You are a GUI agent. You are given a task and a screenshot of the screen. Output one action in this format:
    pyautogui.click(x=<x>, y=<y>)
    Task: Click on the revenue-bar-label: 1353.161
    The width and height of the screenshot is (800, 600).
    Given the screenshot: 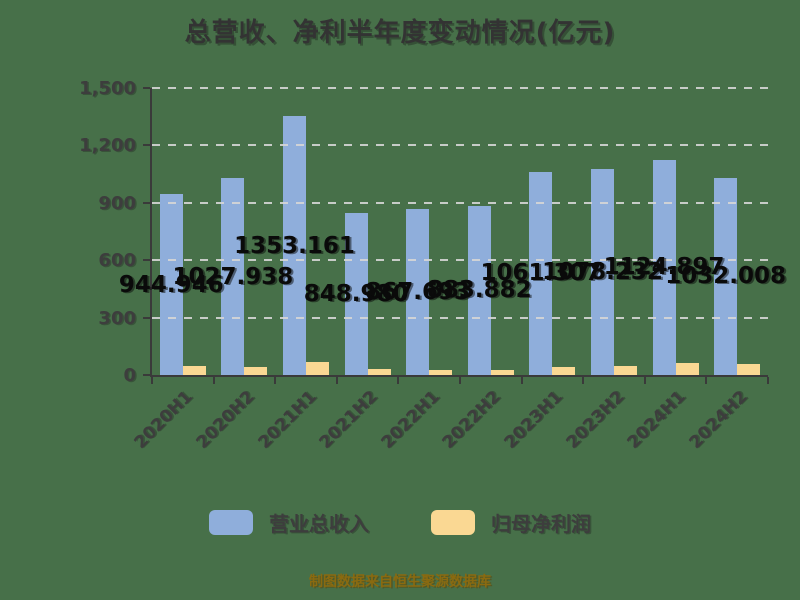 What is the action you would take?
    pyautogui.click(x=294, y=245)
    